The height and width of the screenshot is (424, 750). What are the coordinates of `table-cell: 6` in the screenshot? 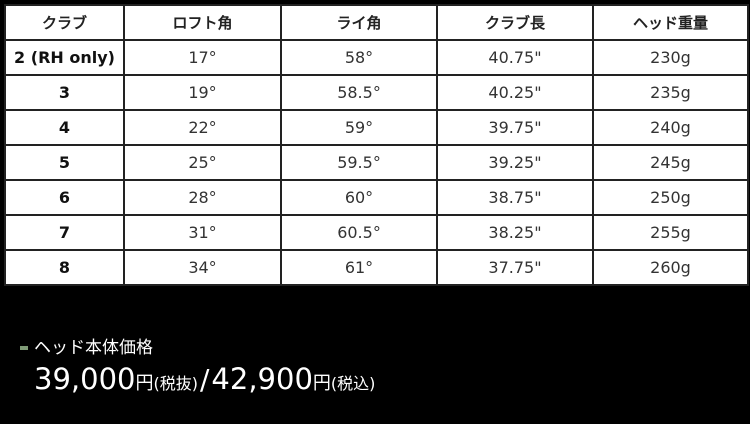 It's located at (64, 197).